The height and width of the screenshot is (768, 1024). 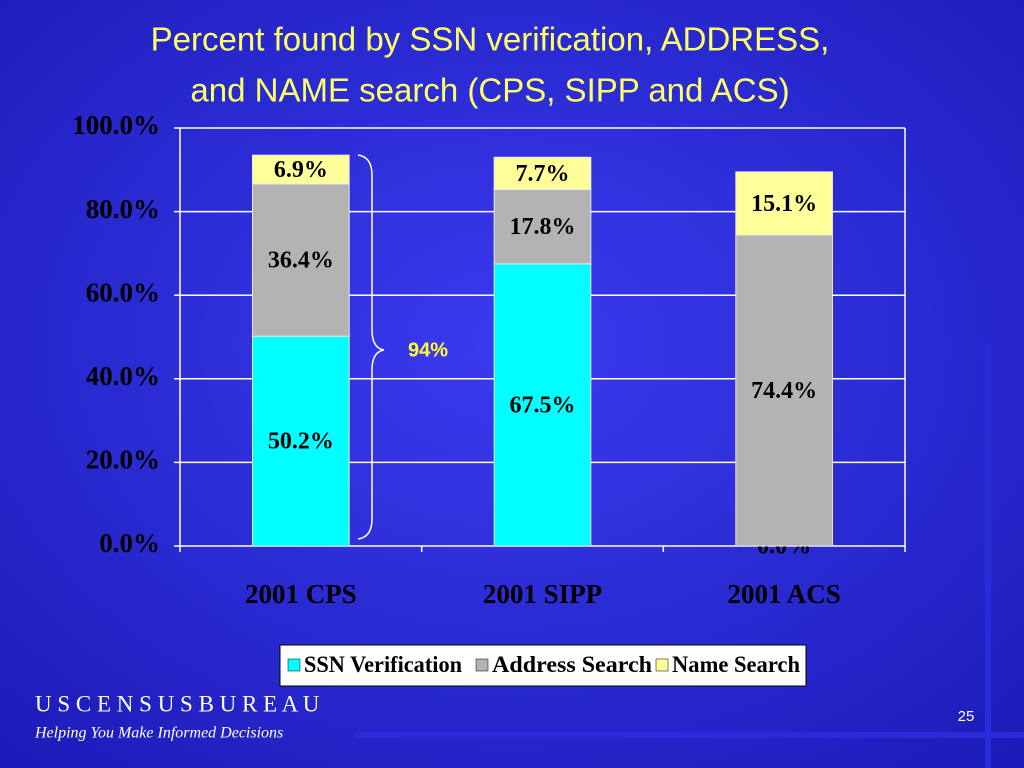 I want to click on legend-box, so click(x=543, y=665).